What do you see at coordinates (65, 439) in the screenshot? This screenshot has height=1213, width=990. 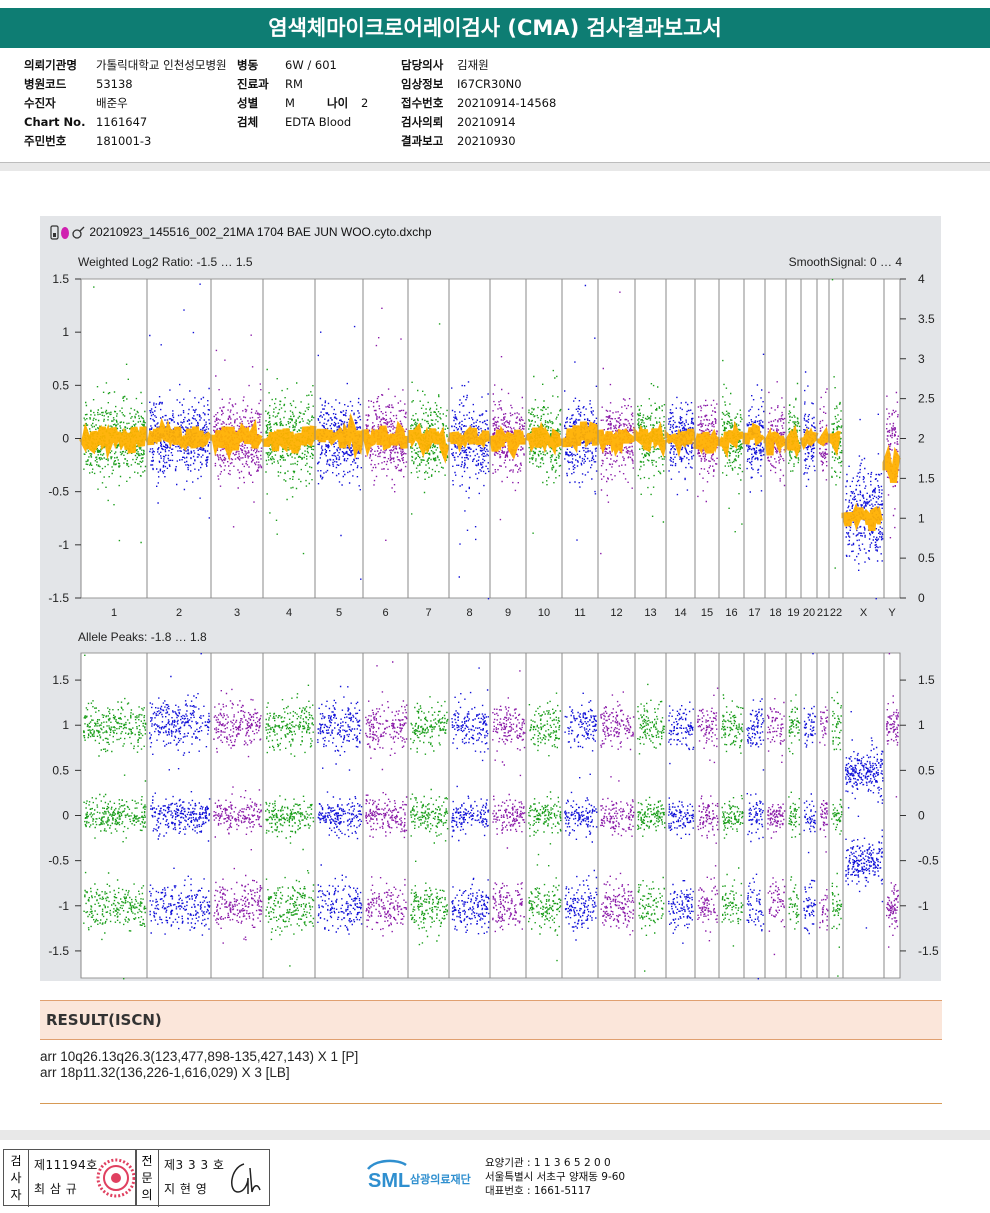 I see `top-y-tick-label: 0` at bounding box center [65, 439].